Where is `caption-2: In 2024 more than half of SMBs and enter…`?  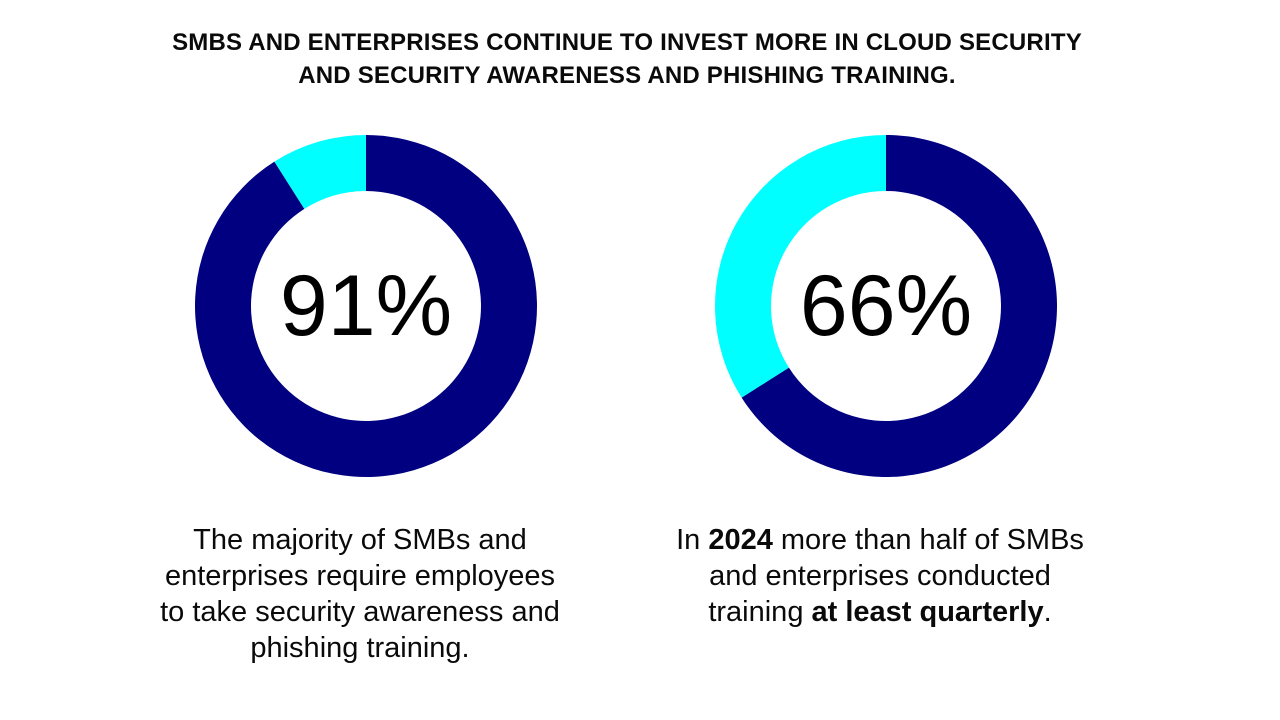
caption-2: In 2024 more than half of SMBs and enter… is located at coordinates (880, 576).